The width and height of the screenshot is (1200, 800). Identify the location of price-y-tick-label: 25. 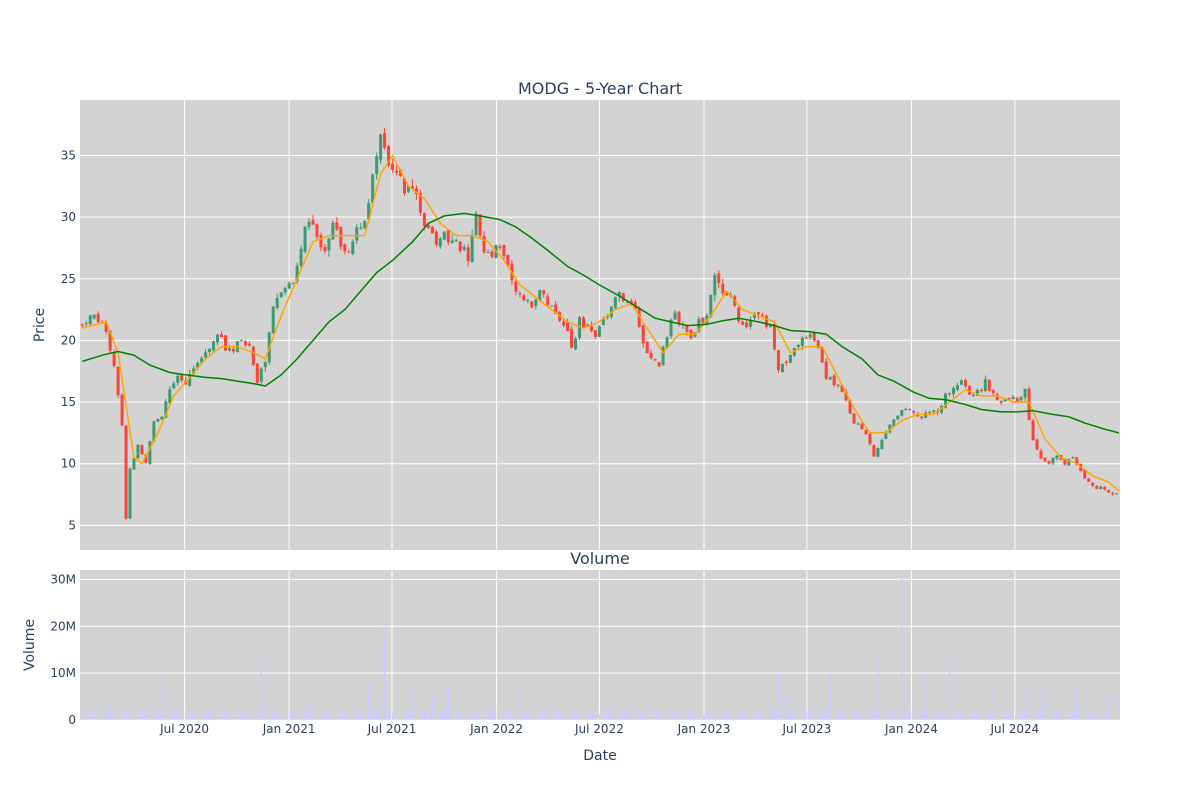
(68, 279).